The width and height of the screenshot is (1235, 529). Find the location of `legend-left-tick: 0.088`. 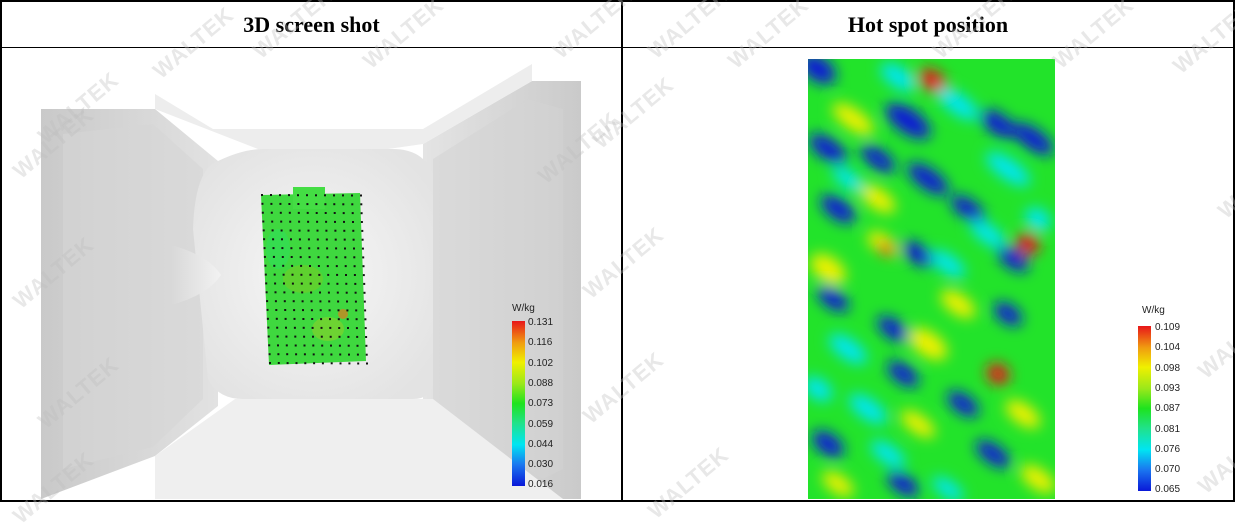

legend-left-tick: 0.088 is located at coordinates (541, 383).